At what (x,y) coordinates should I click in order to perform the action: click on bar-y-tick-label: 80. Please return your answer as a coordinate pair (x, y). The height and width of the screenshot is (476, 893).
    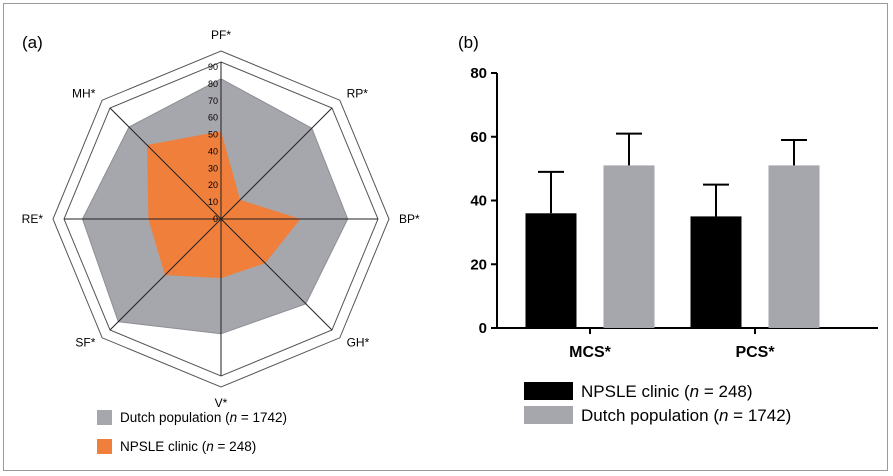
    Looking at the image, I should click on (478, 73).